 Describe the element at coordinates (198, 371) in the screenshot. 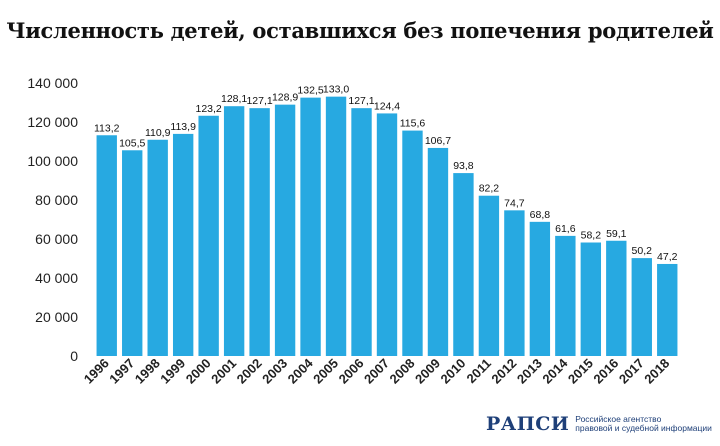

I see `x-tick-label-2000: 2000` at that location.